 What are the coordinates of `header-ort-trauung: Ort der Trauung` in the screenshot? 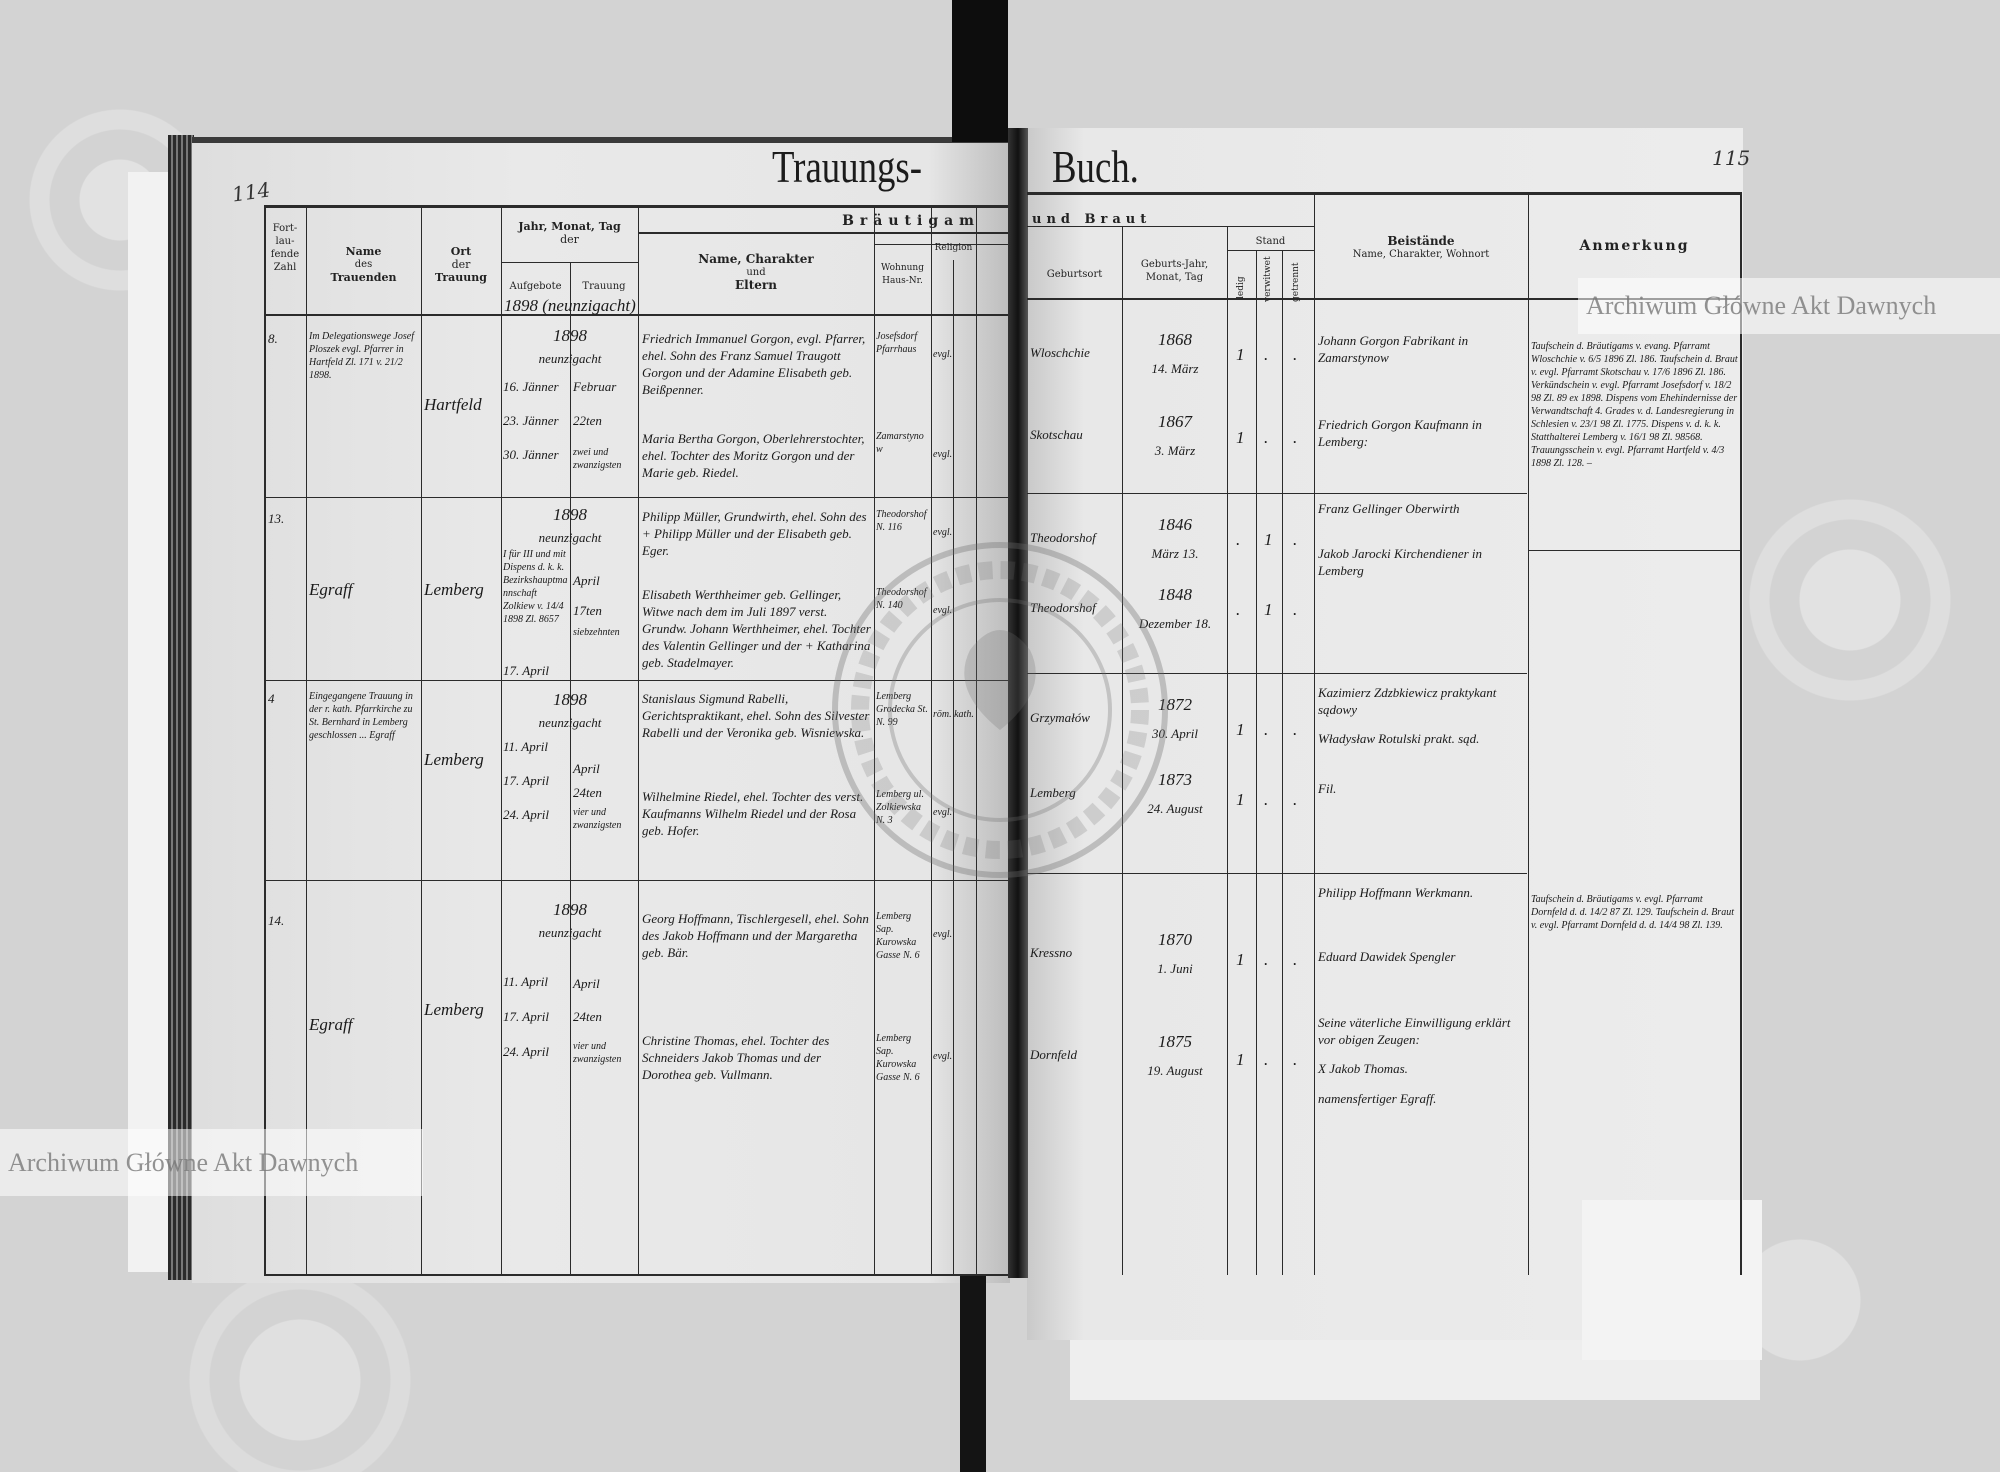 It's located at (461, 264).